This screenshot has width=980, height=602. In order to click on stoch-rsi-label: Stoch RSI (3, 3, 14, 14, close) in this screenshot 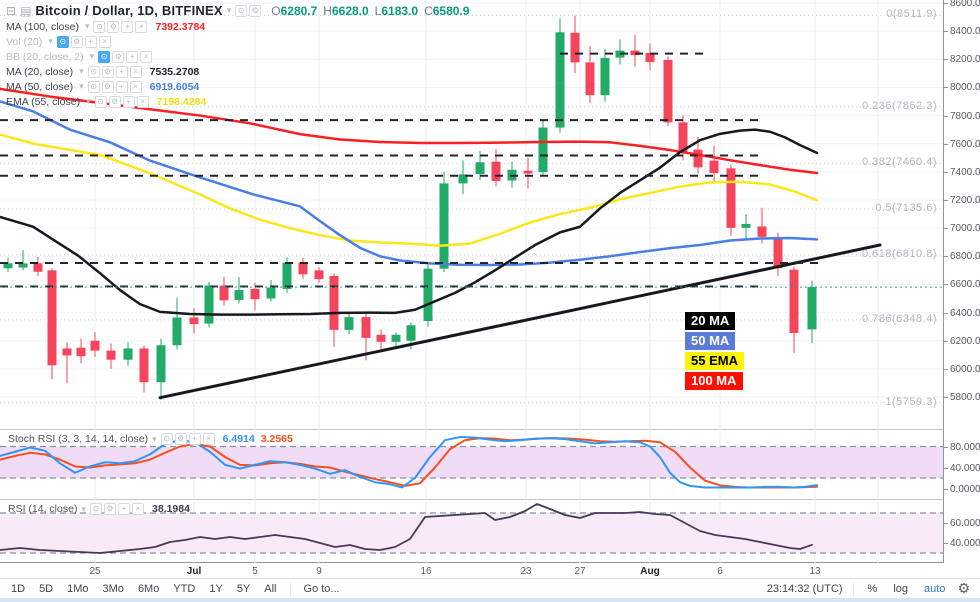, I will do `click(78, 439)`.